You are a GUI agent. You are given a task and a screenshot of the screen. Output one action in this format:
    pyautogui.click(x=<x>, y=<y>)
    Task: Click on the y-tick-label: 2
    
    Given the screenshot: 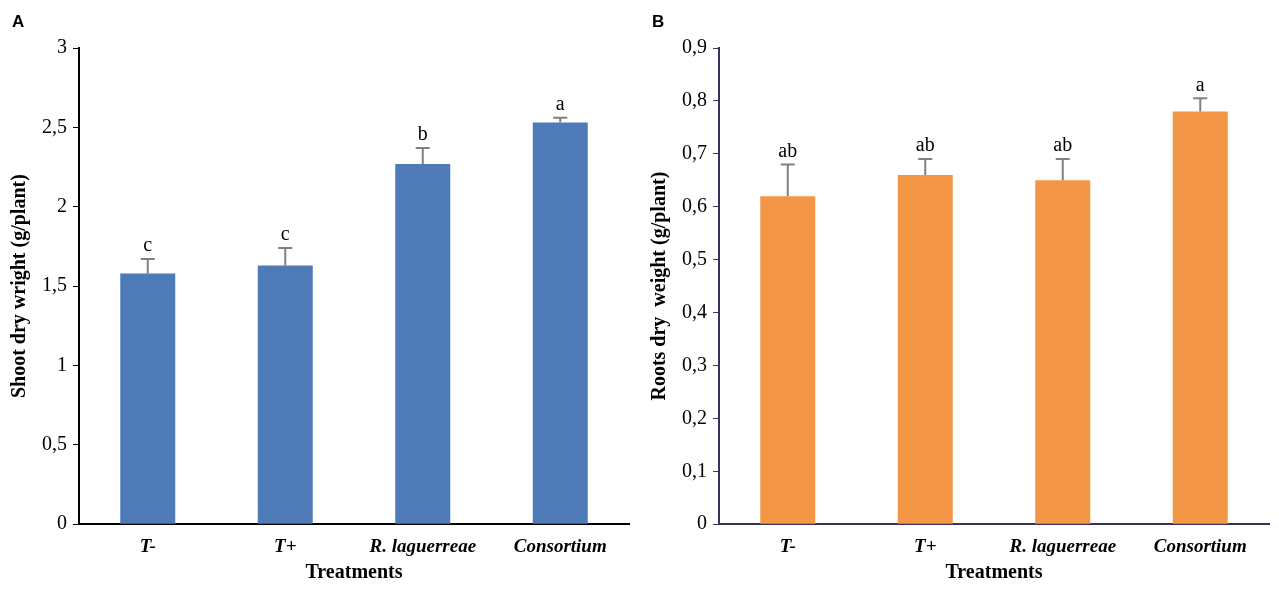 What is the action you would take?
    pyautogui.click(x=62, y=204)
    